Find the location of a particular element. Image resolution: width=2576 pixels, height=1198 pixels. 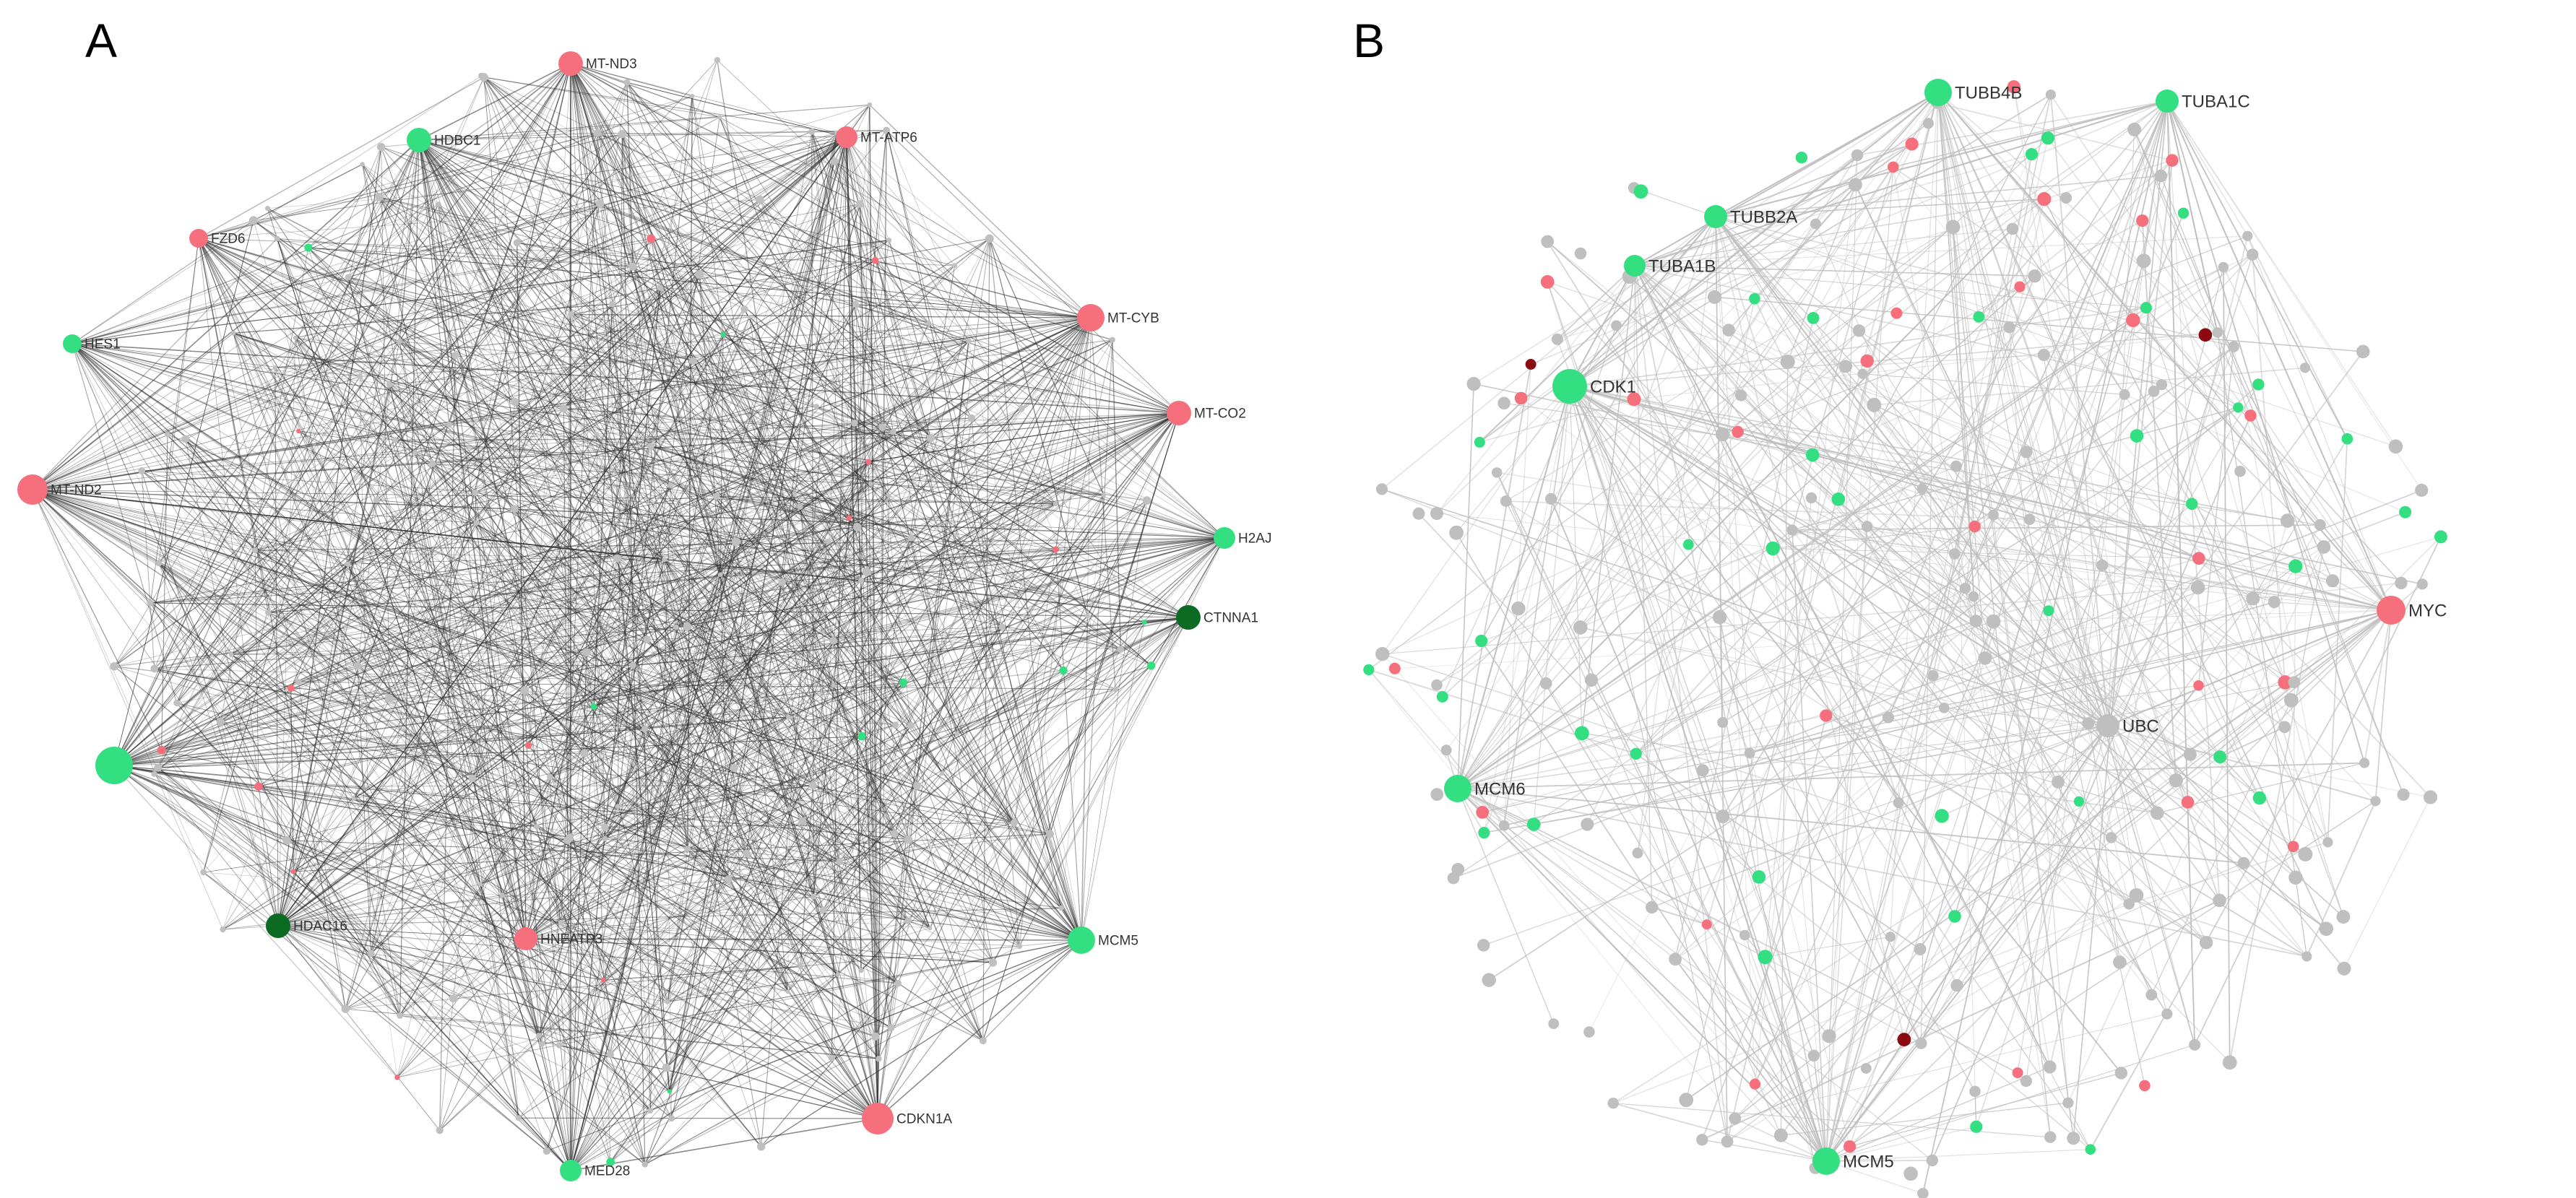

hub-label: MT-CO2 is located at coordinates (1220, 415).